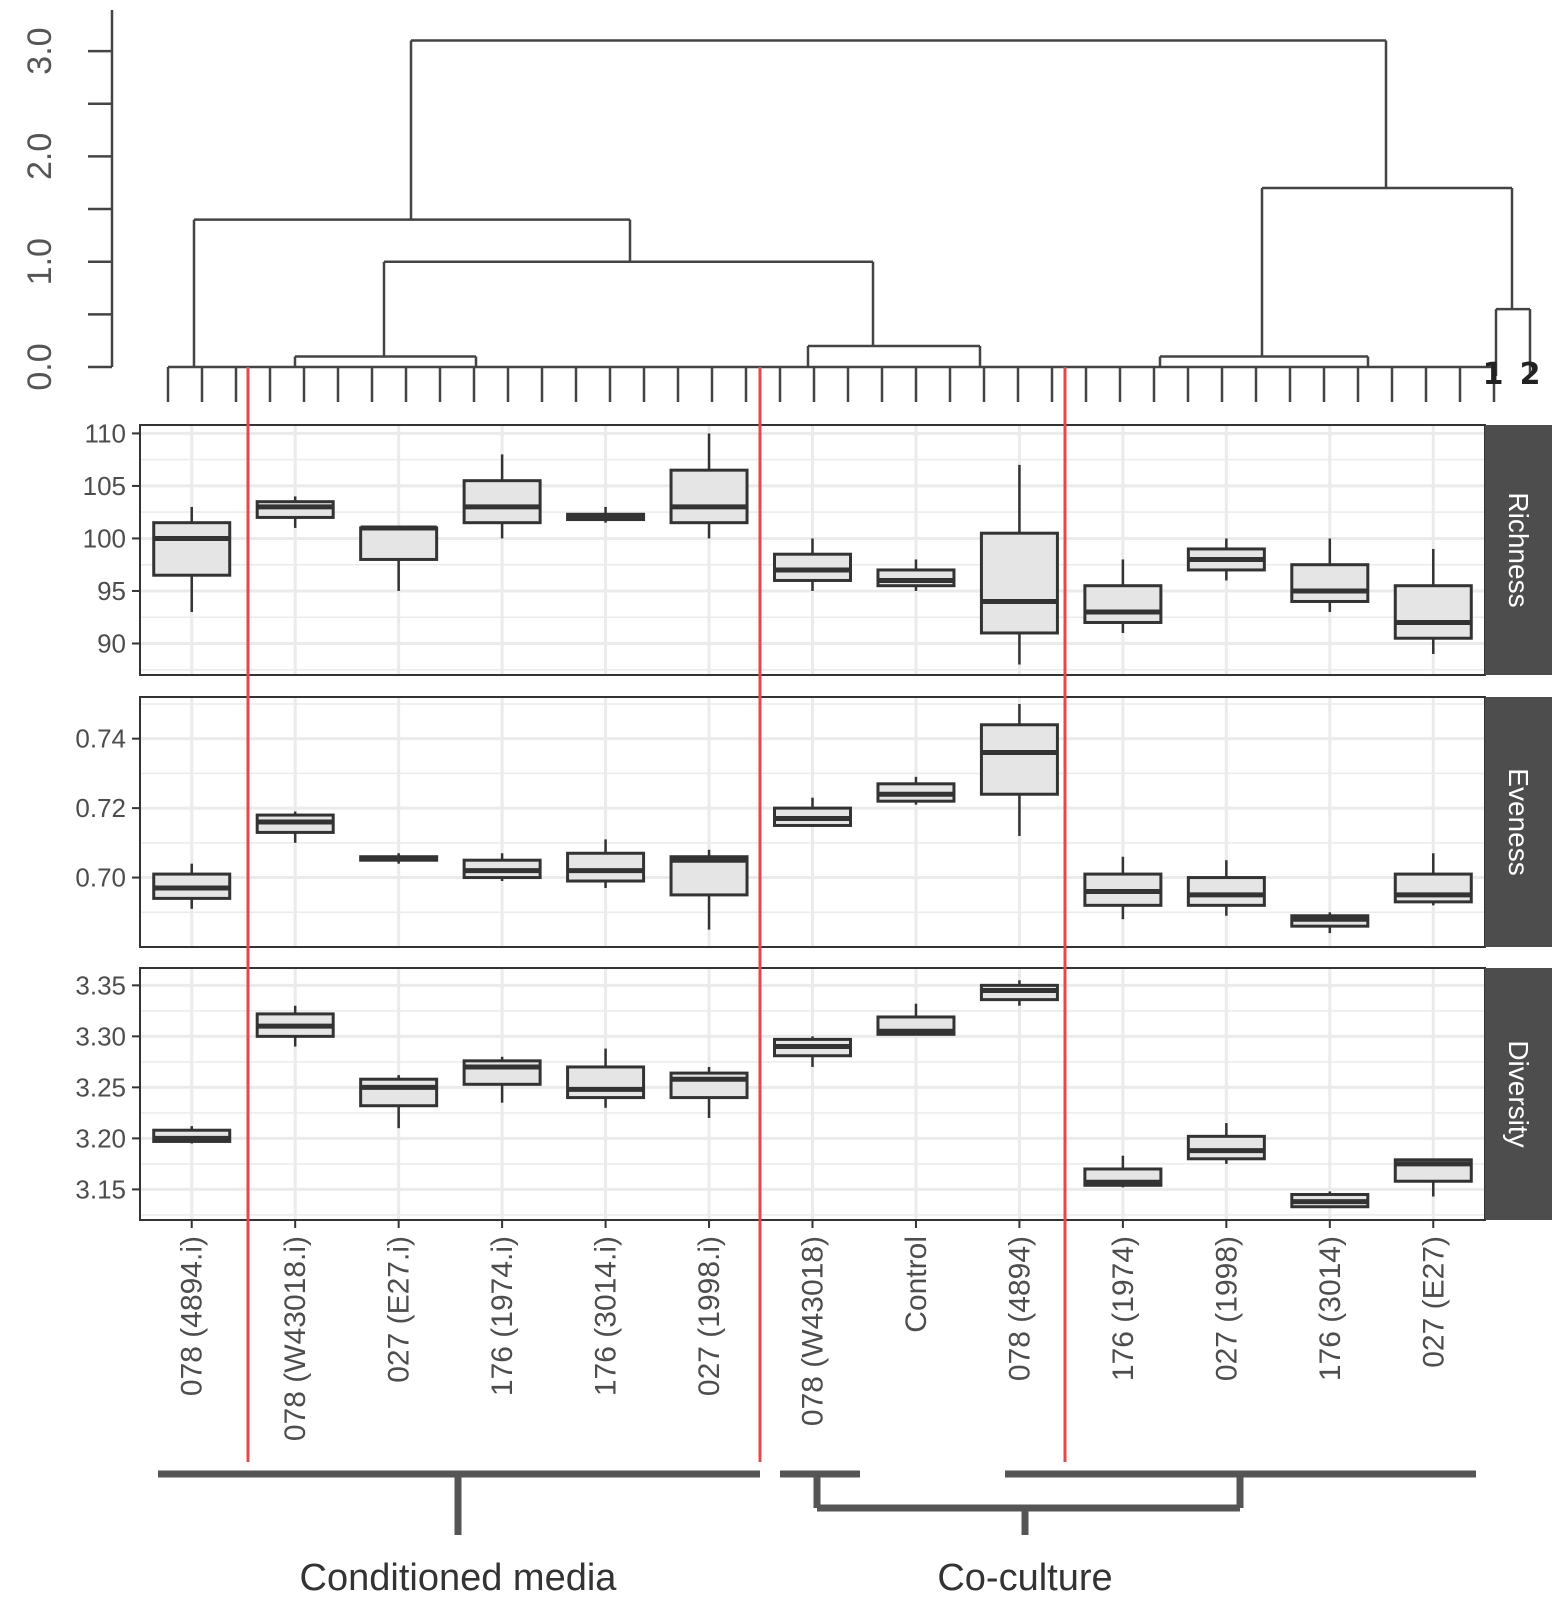 This screenshot has height=1597, width=1559. I want to click on group-label-conditioned-media: Conditioned media, so click(459, 1577).